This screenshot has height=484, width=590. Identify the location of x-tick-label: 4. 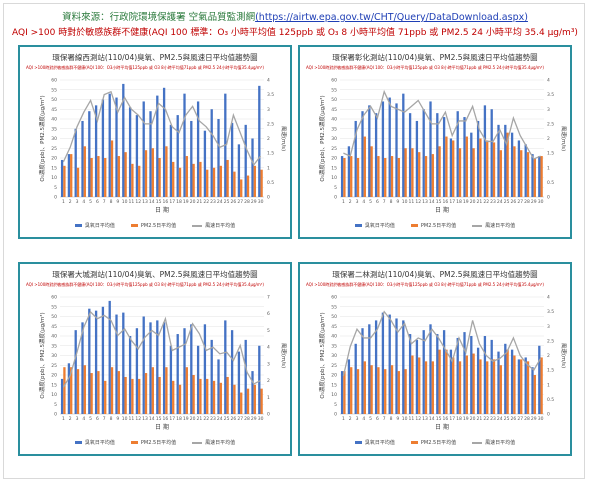
(363, 202).